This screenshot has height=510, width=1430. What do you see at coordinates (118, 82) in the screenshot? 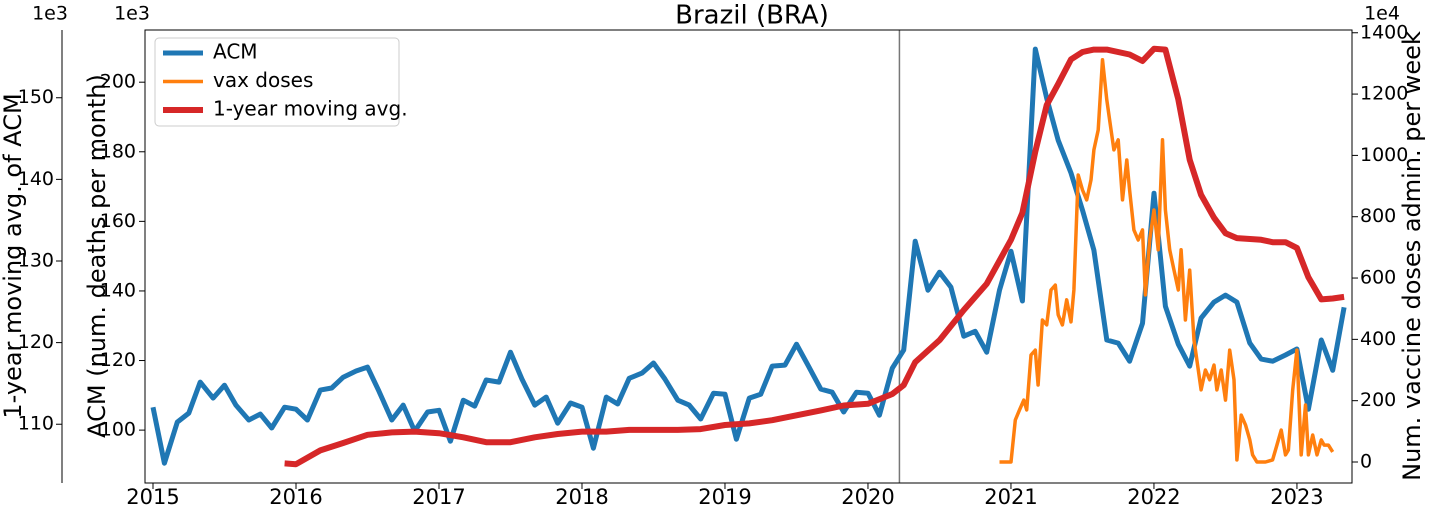
I see `y-tick-label: 200` at bounding box center [118, 82].